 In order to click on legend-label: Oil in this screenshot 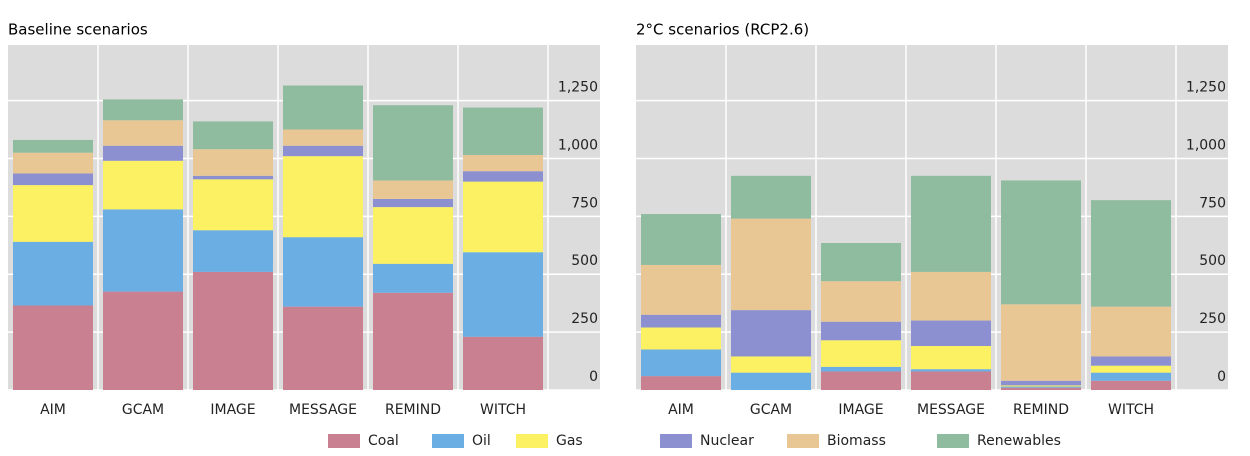, I will do `click(481, 441)`.